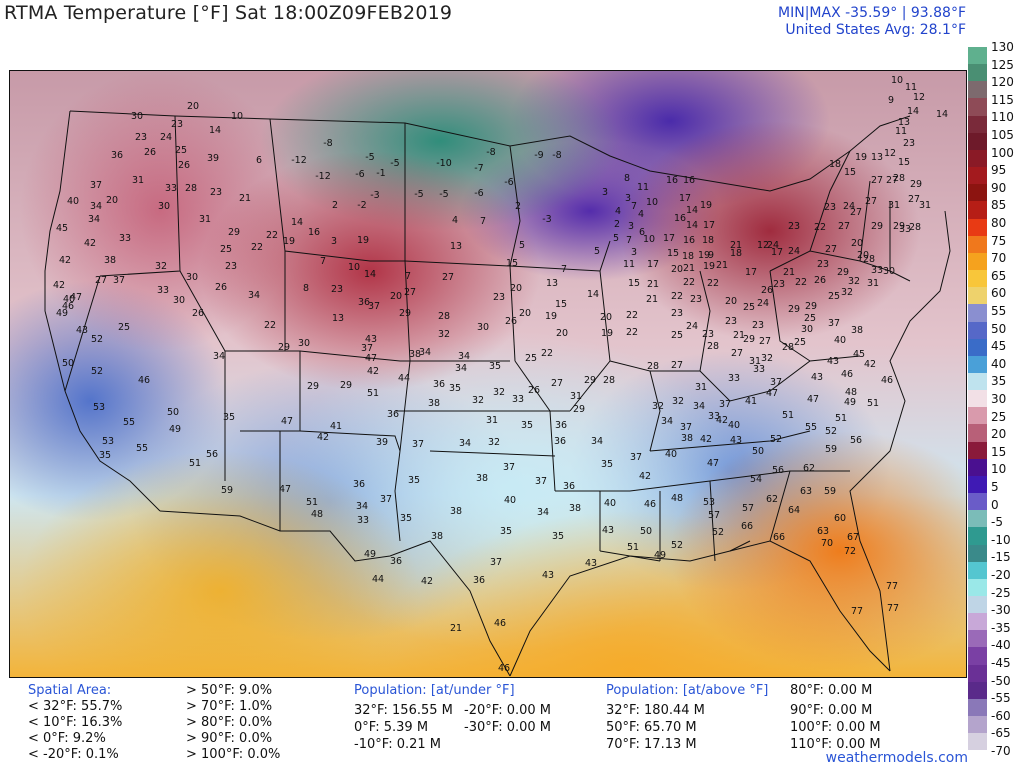 Image resolution: width=1024 pixels, height=768 pixels. Describe the element at coordinates (999, 223) in the screenshot. I see `color-scale-tick: 80` at that location.